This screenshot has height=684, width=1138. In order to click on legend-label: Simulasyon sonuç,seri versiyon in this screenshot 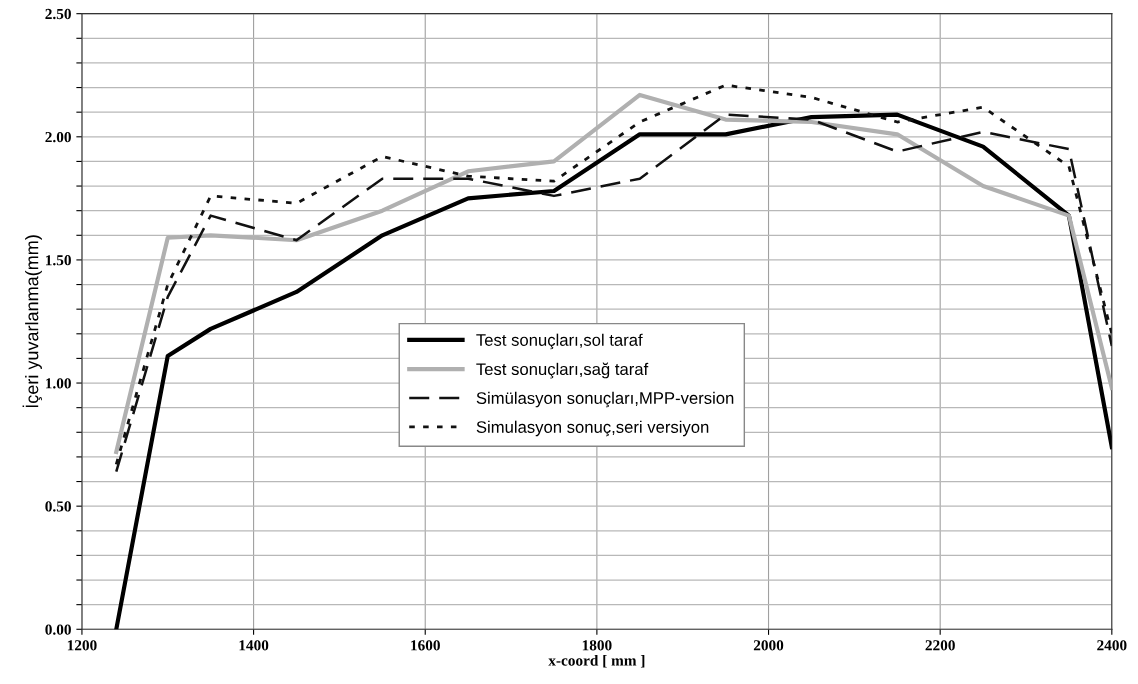, I will do `click(592, 428)`.